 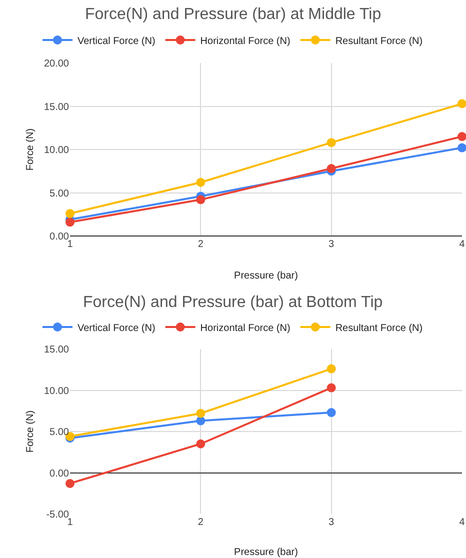 I want to click on chart-title: Force(N) and Pressure (bar) at Middle Tip, so click(x=233, y=14).